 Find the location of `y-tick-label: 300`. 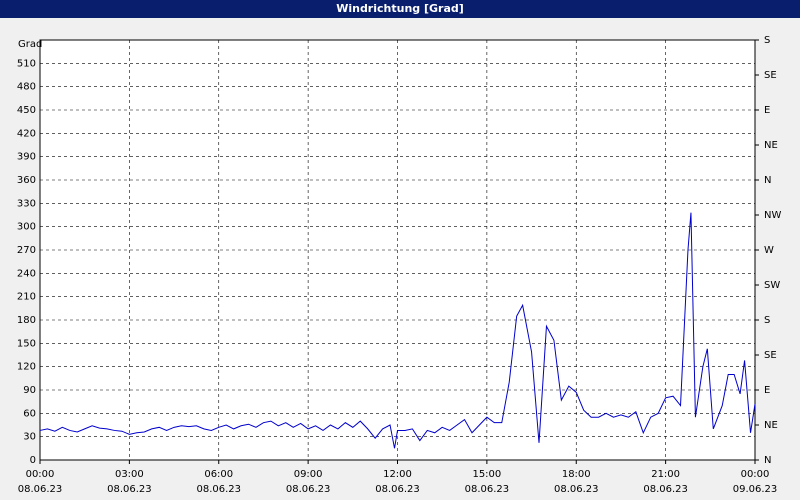

y-tick-label: 300 is located at coordinates (26, 227).